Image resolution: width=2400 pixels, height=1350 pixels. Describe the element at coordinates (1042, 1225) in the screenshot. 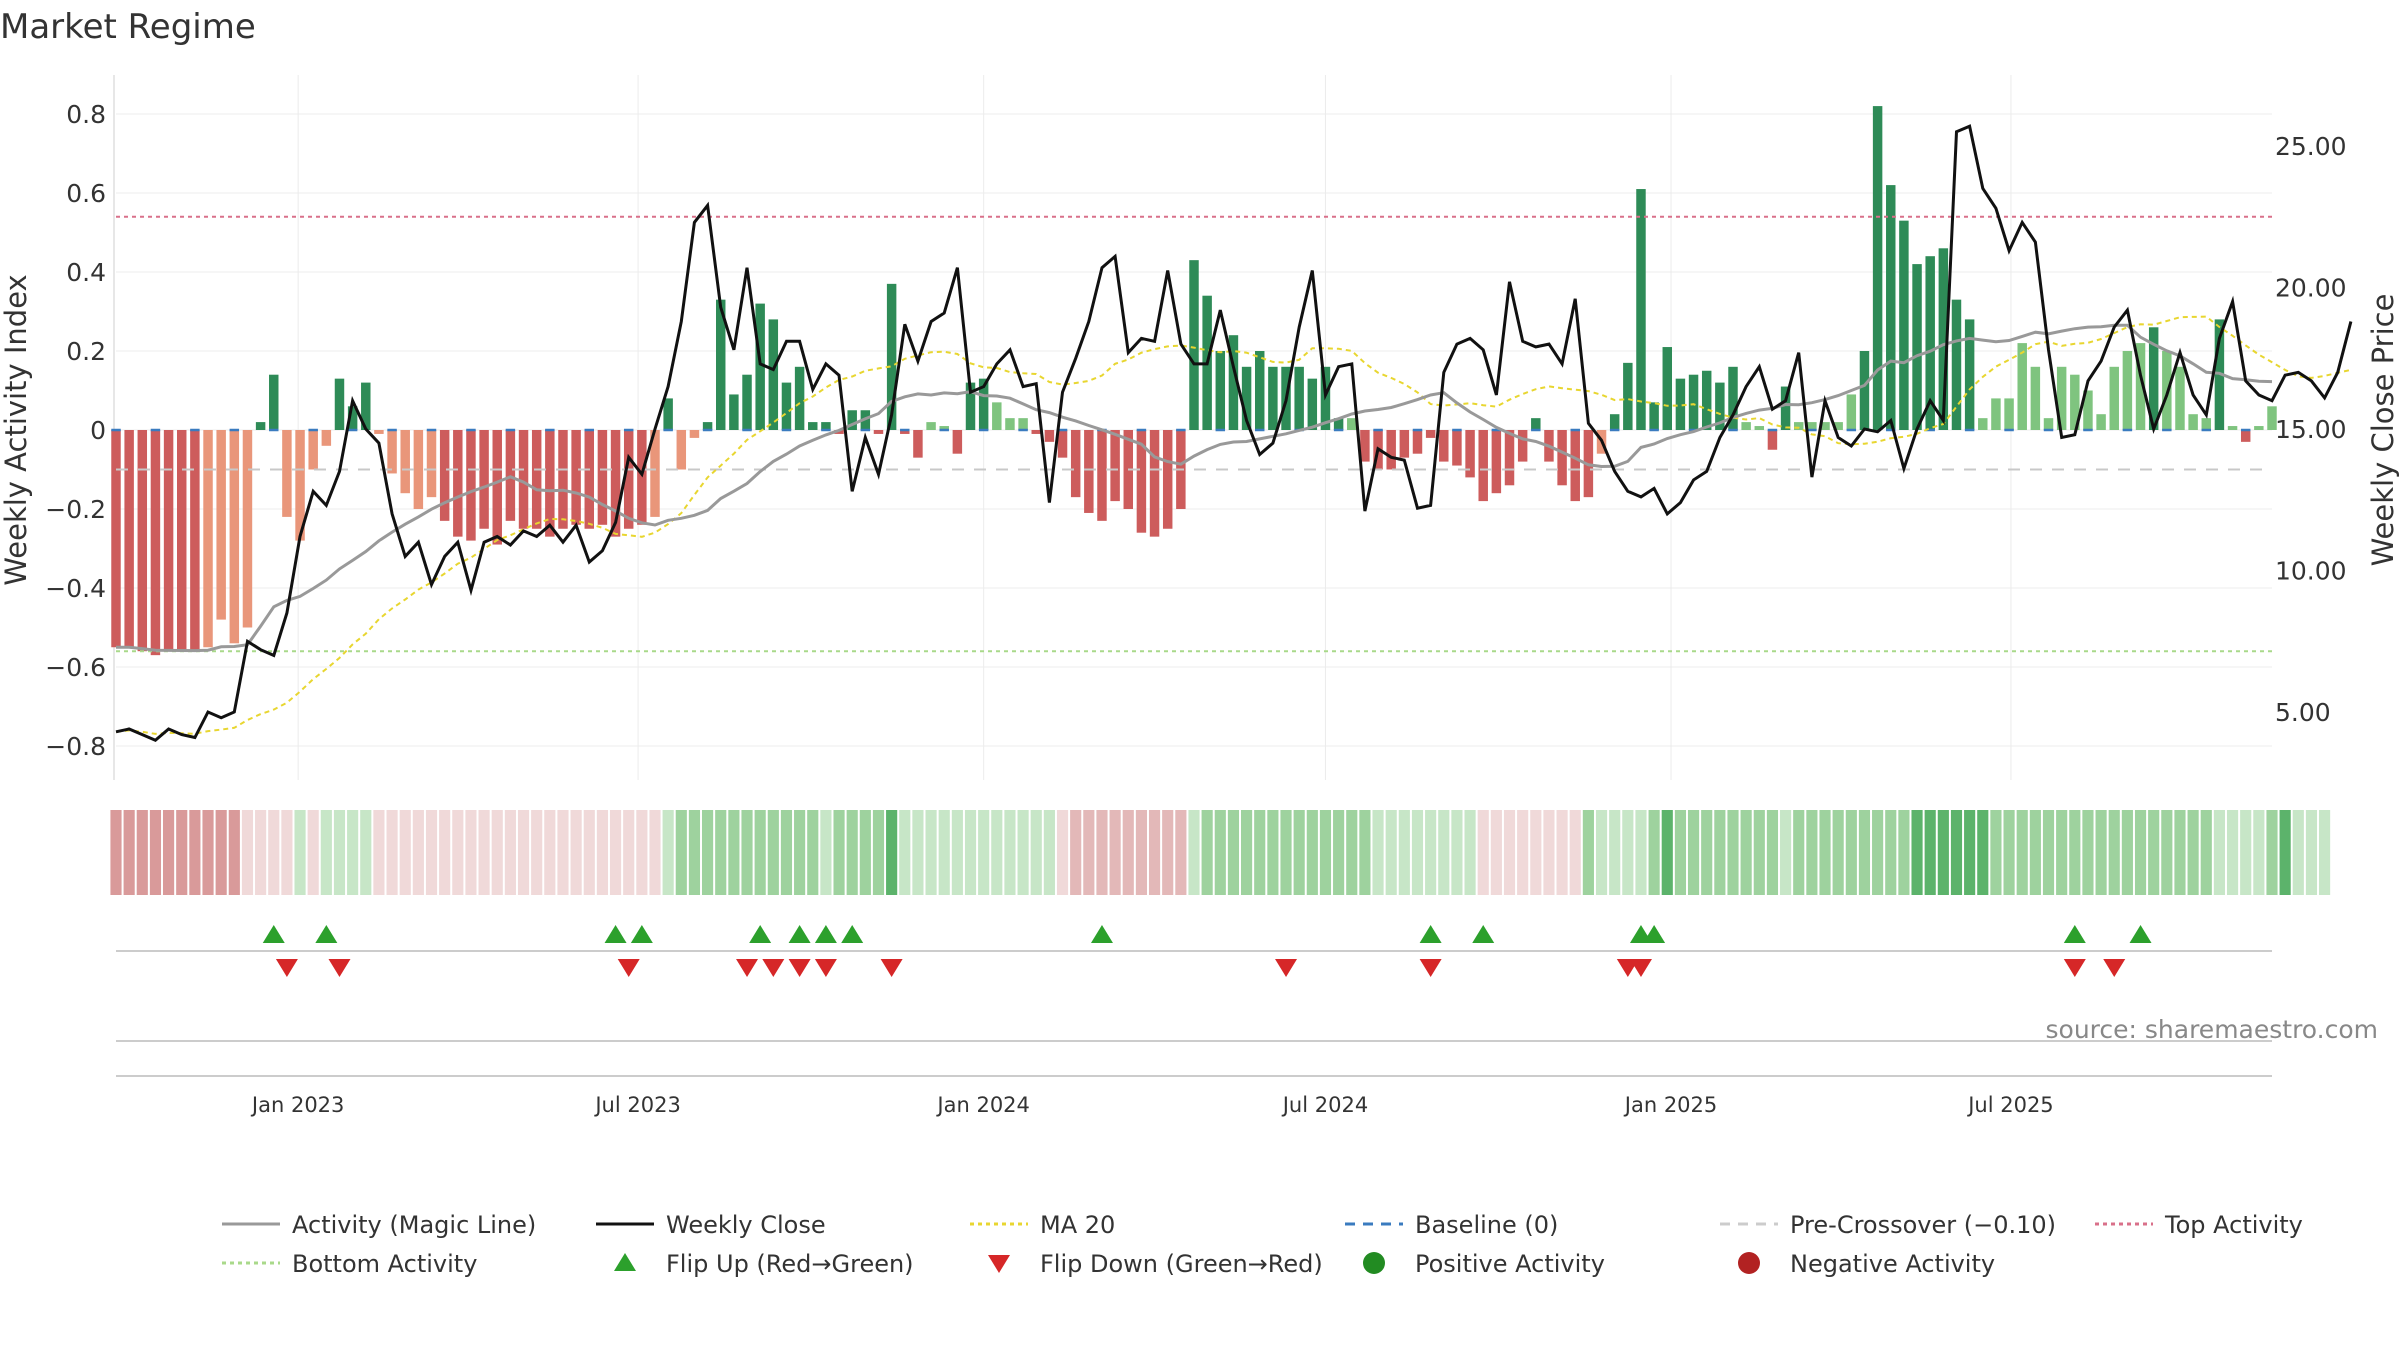

I see `legend-item: MA 20` at that location.